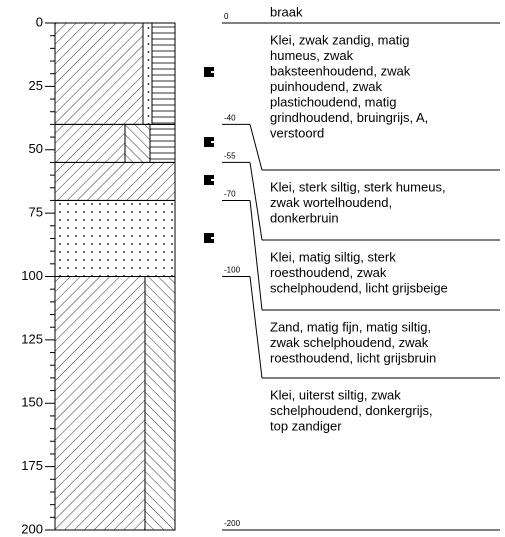 The image size is (505, 537). What do you see at coordinates (359, 287) in the screenshot?
I see `description: schelphoudend, licht grijsbeige` at bounding box center [359, 287].